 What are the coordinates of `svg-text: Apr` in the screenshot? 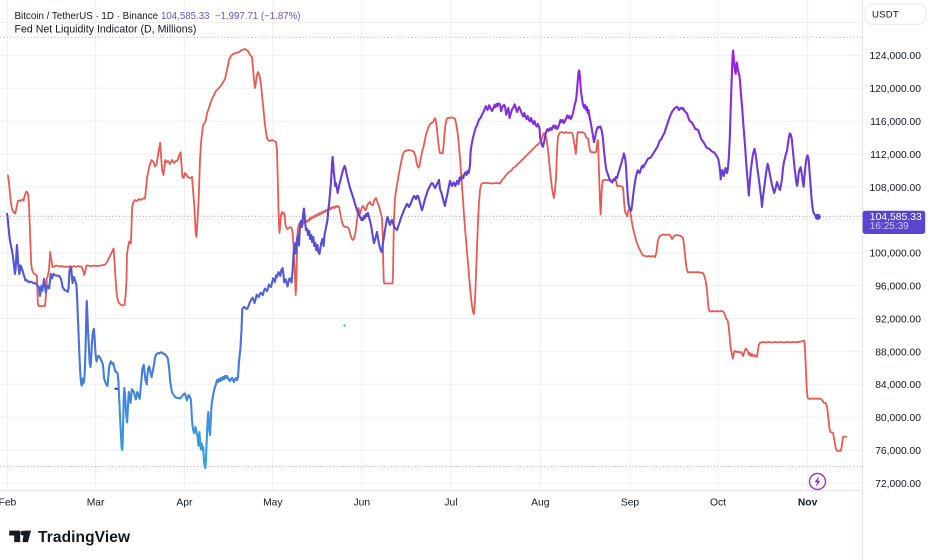 It's located at (184, 503).